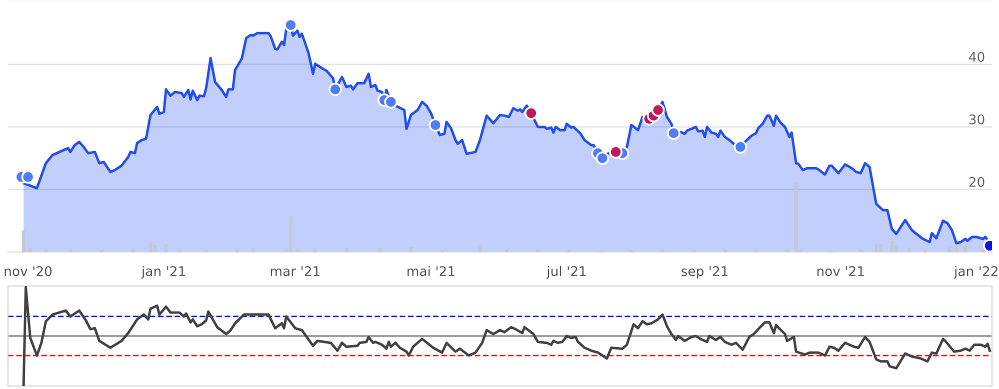 The width and height of the screenshot is (999, 389). I want to click on x-tick-label: mai '21, so click(431, 271).